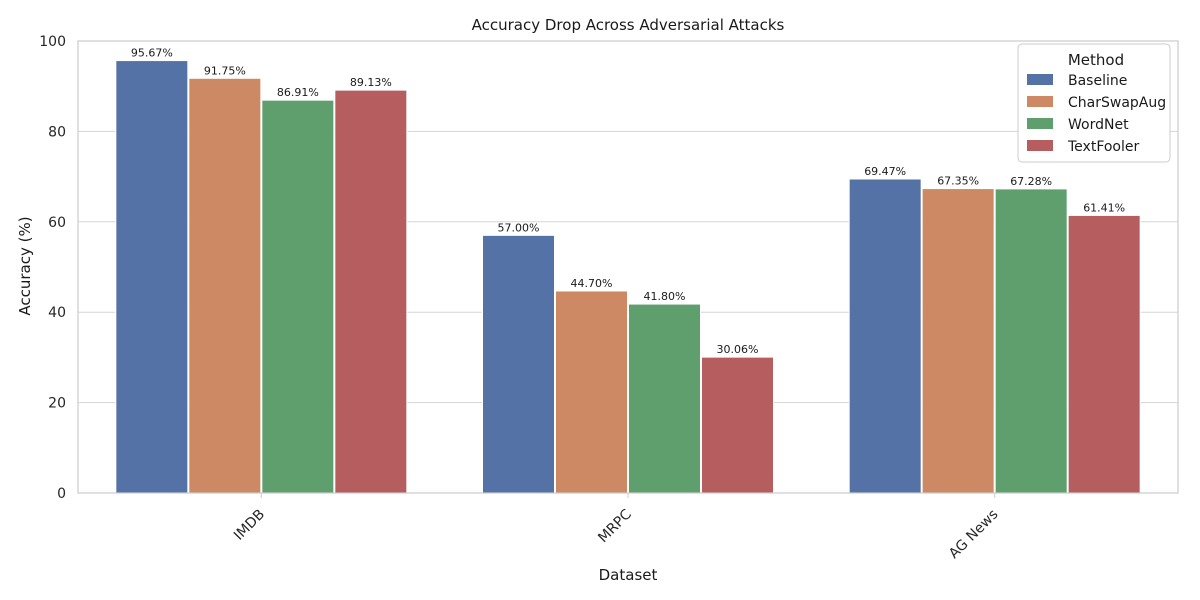  Describe the element at coordinates (518, 364) in the screenshot. I see `bar-baseline-mrpc` at that location.